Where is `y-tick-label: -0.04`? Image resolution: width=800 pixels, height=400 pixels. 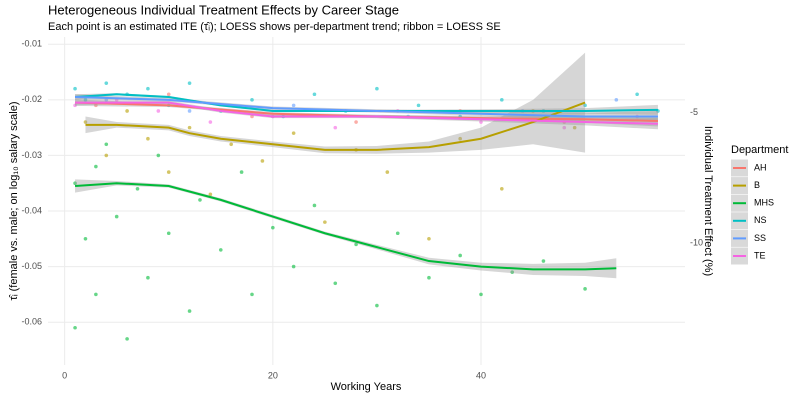
y-tick-label: -0.04 is located at coordinates (31, 210).